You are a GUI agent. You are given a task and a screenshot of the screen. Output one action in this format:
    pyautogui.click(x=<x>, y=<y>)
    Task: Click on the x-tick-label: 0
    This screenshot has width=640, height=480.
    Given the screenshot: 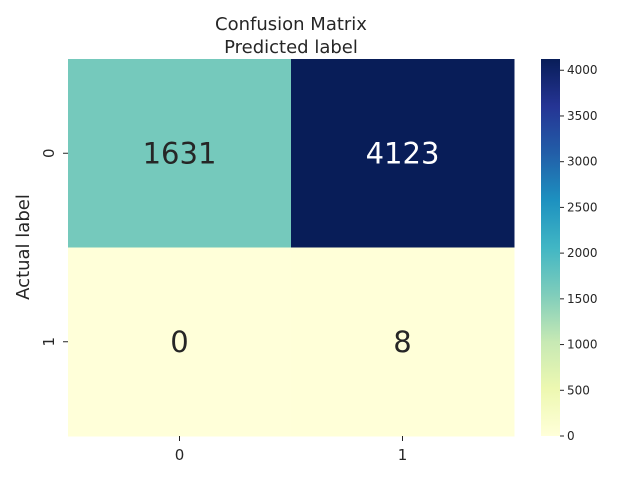 What is the action you would take?
    pyautogui.click(x=180, y=455)
    